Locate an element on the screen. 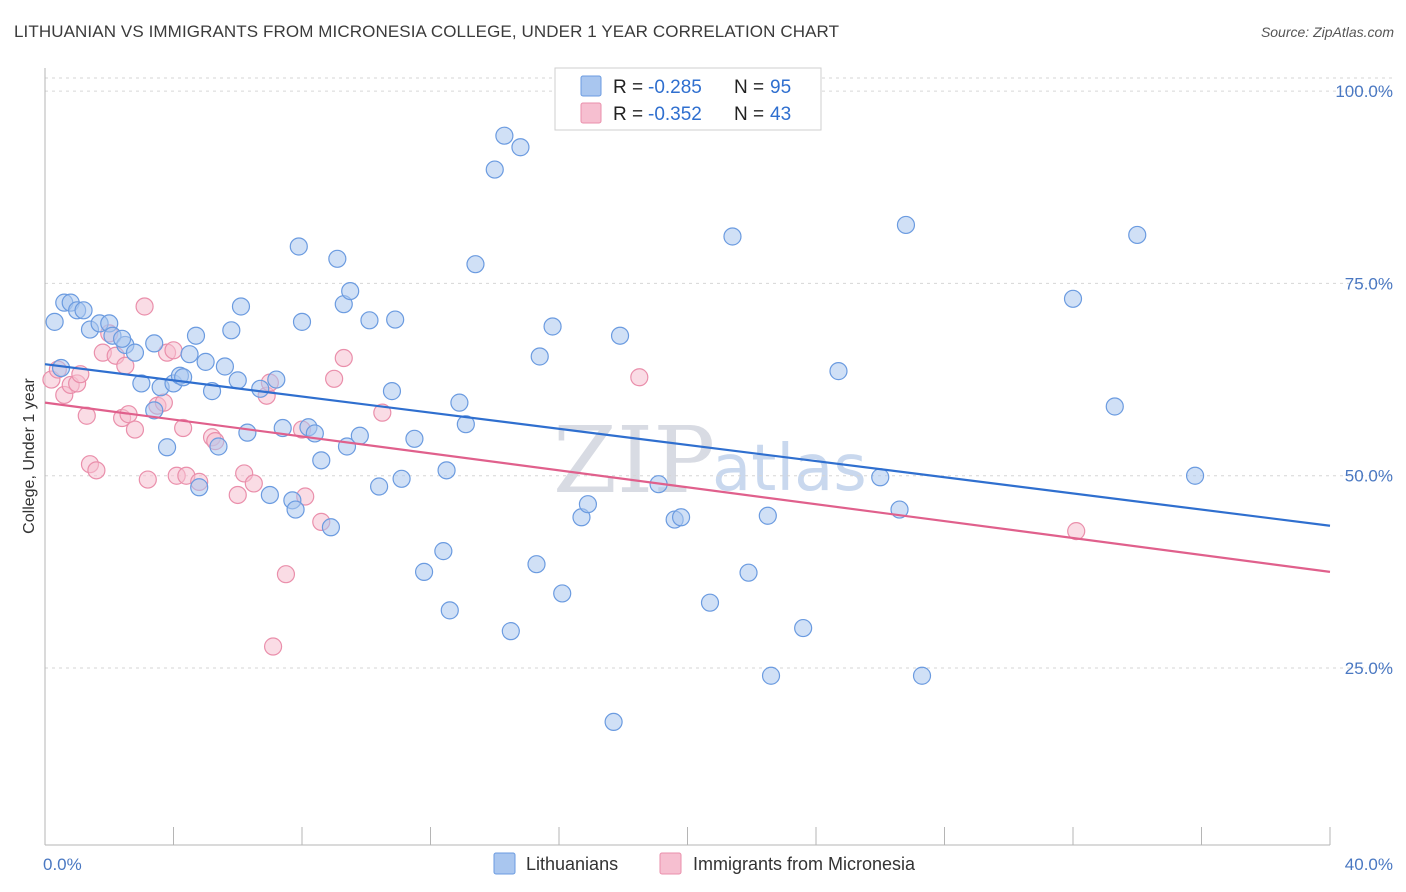 The width and height of the screenshot is (1406, 892). watermark: ZIP atlas is located at coordinates (710, 460).